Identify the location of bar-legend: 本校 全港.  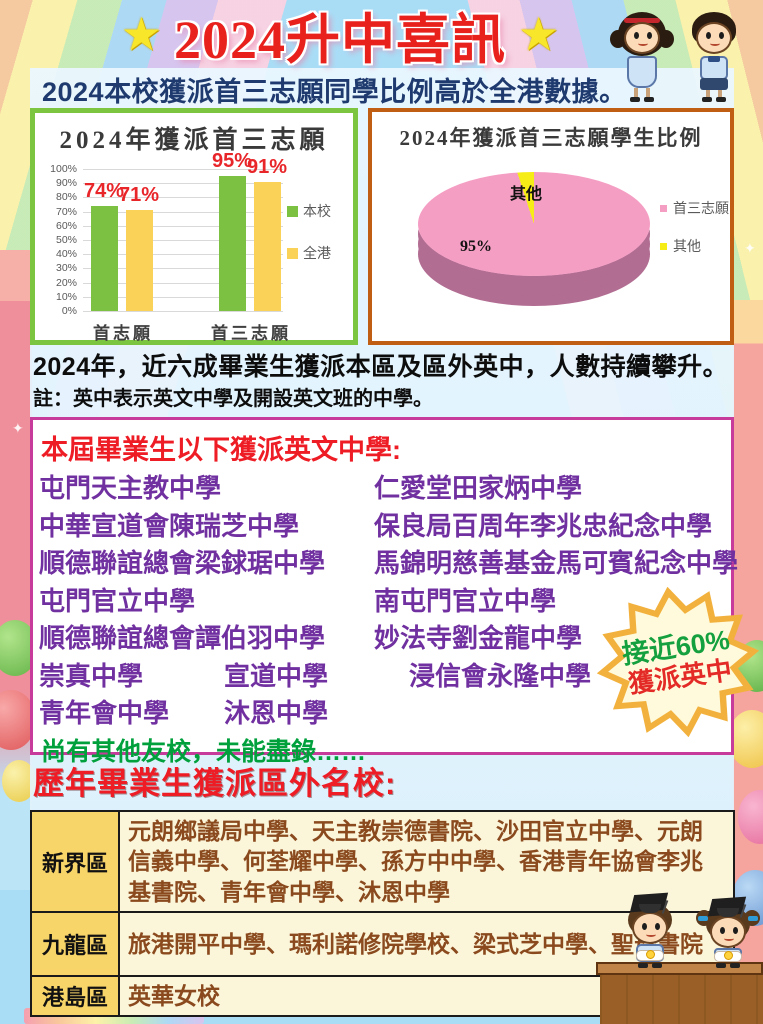
(322, 243).